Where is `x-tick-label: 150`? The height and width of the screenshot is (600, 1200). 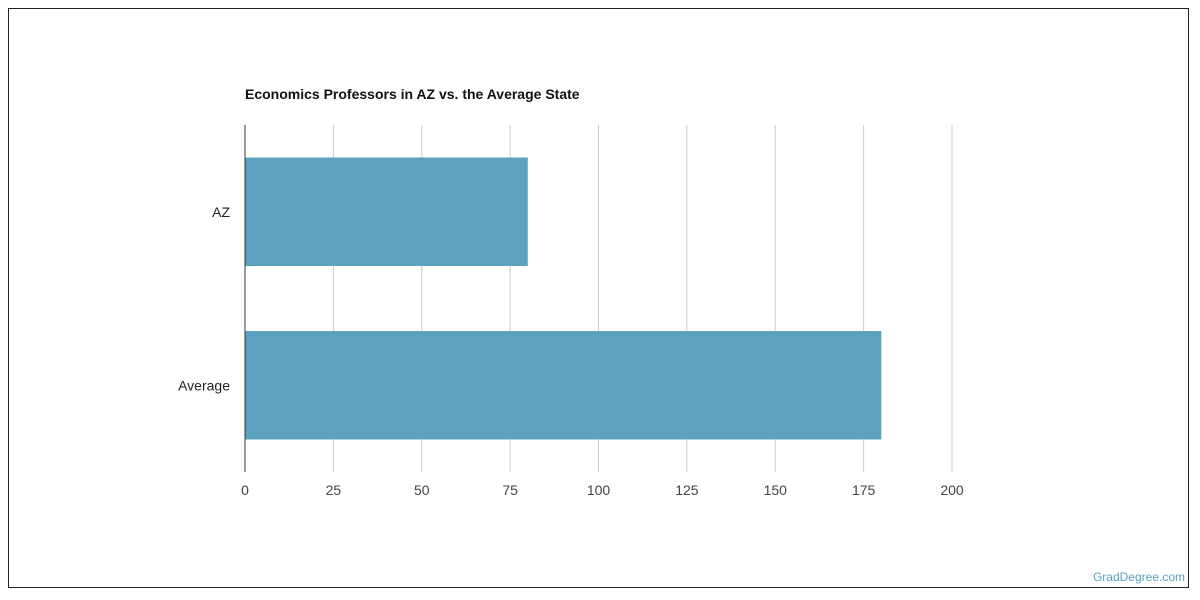
x-tick-label: 150 is located at coordinates (776, 490).